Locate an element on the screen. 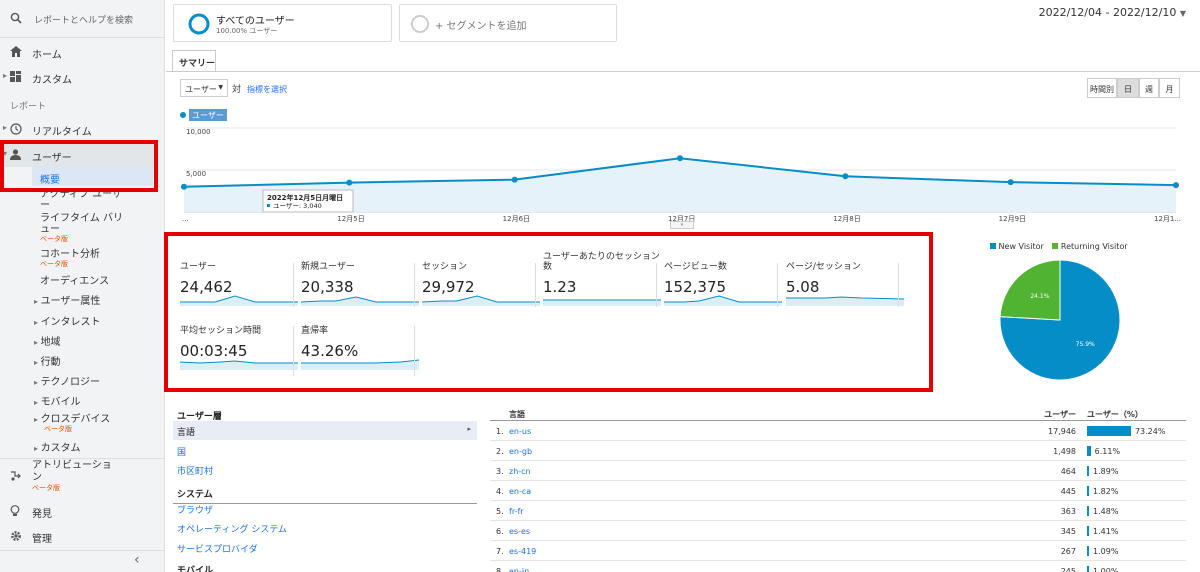 The width and height of the screenshot is (1200, 572). gear-icon is located at coordinates (16, 536).